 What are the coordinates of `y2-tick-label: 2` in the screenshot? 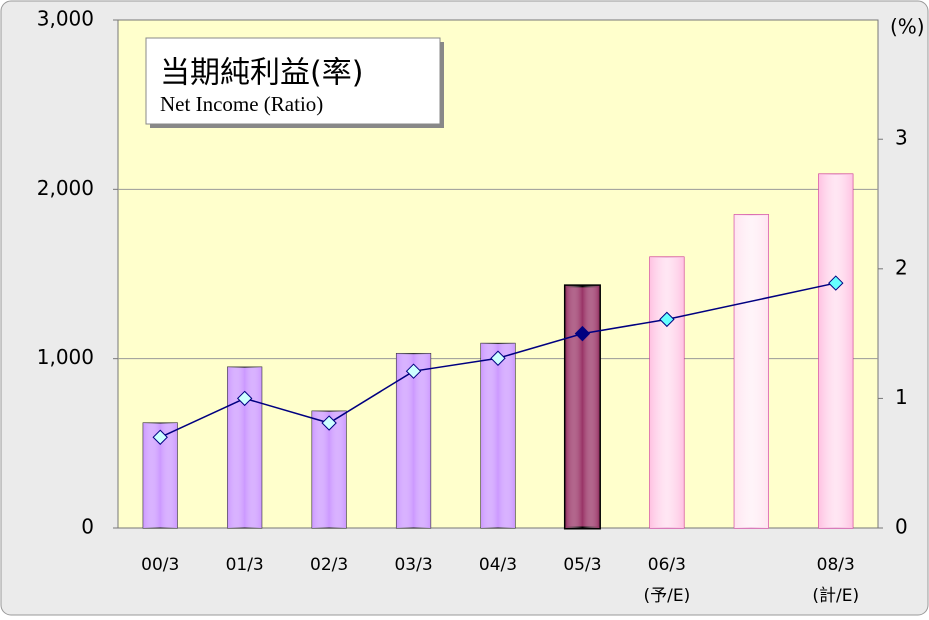 It's located at (901, 267).